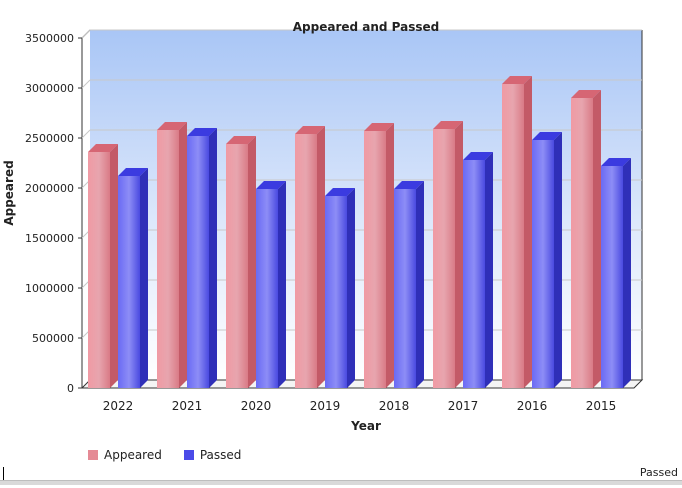 The image size is (682, 488). Describe the element at coordinates (532, 406) in the screenshot. I see `x-tick-label: 2016` at that location.